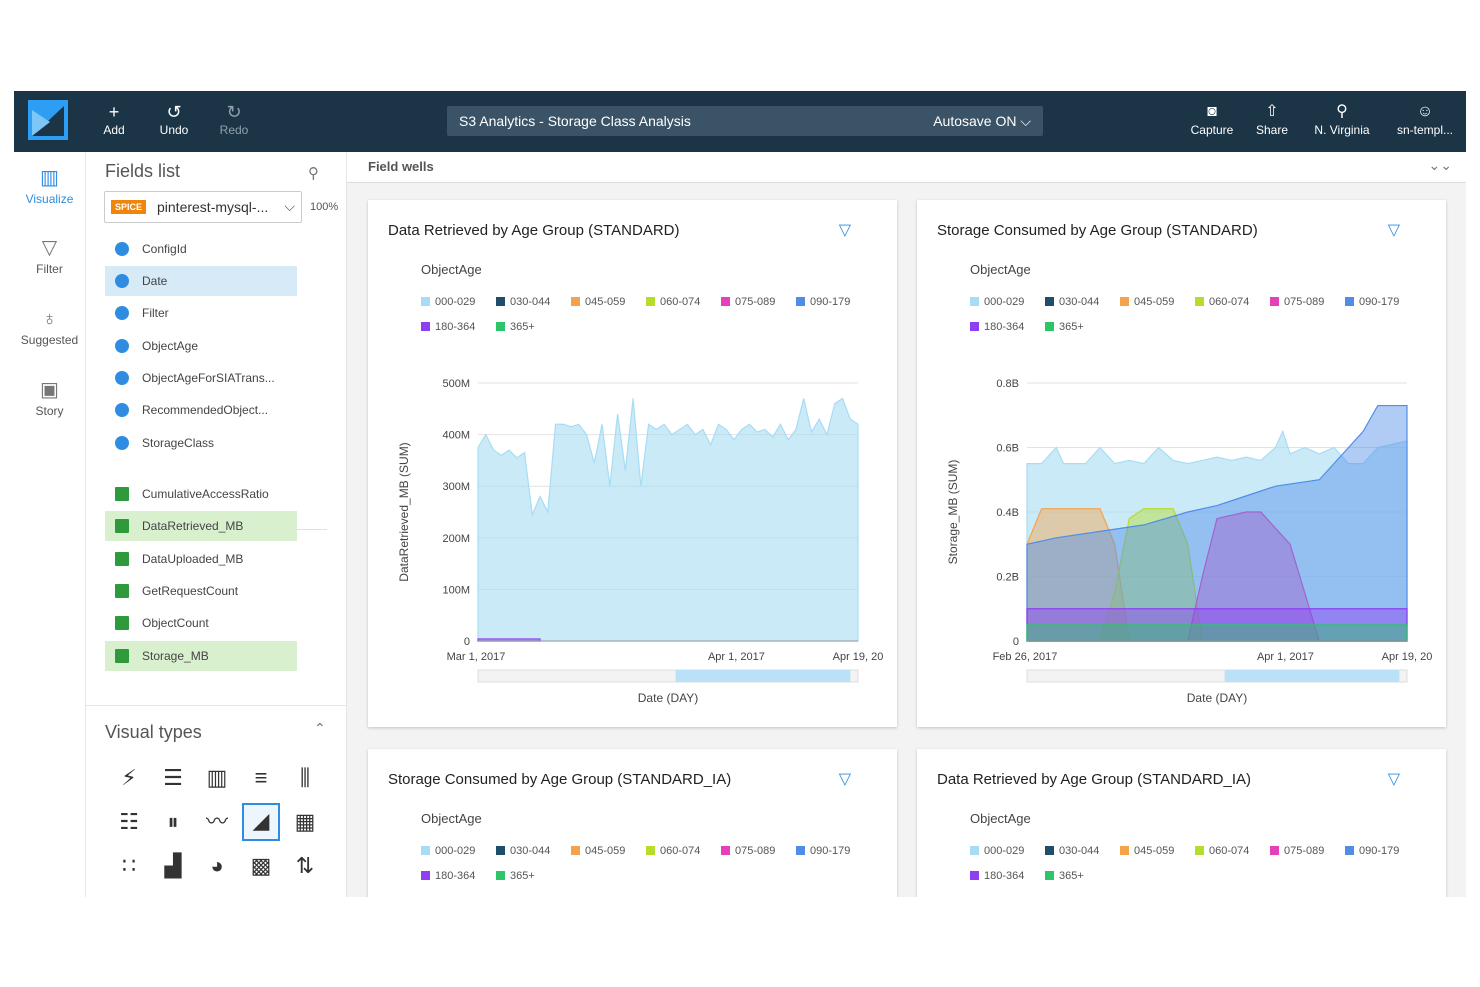 Image resolution: width=1480 pixels, height=987 pixels. I want to click on pie-chart-icon: ◕, so click(217, 865).